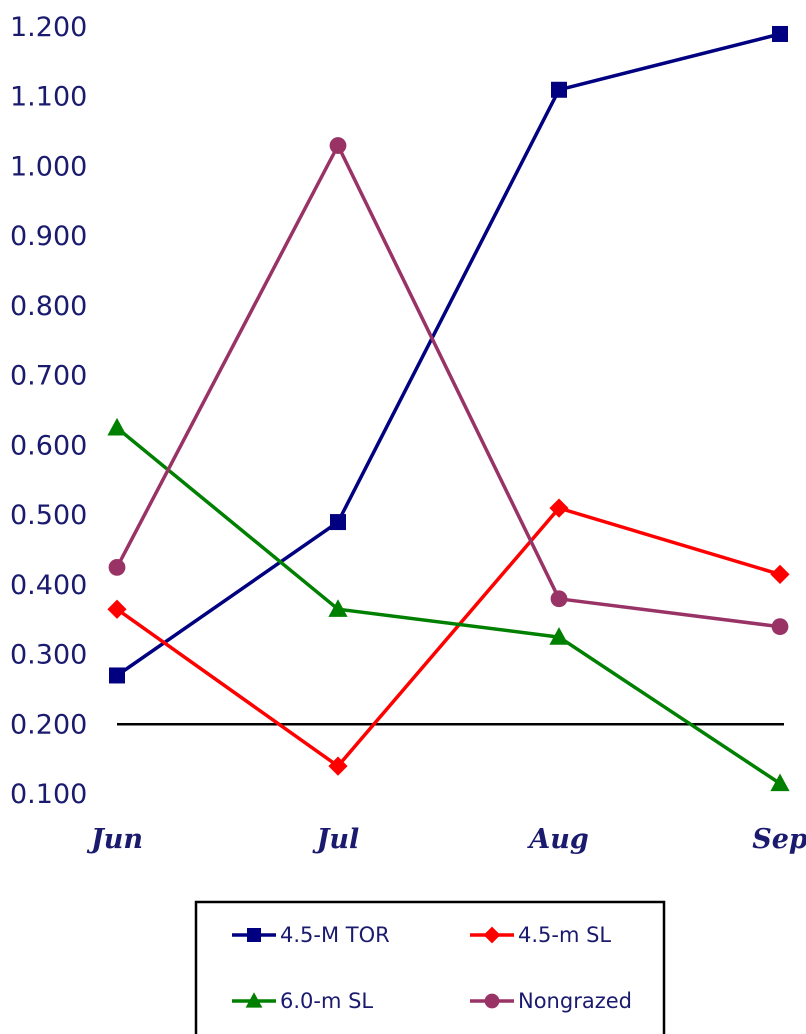  What do you see at coordinates (492, 1001) in the screenshot?
I see `legend-marker-nongrazed` at bounding box center [492, 1001].